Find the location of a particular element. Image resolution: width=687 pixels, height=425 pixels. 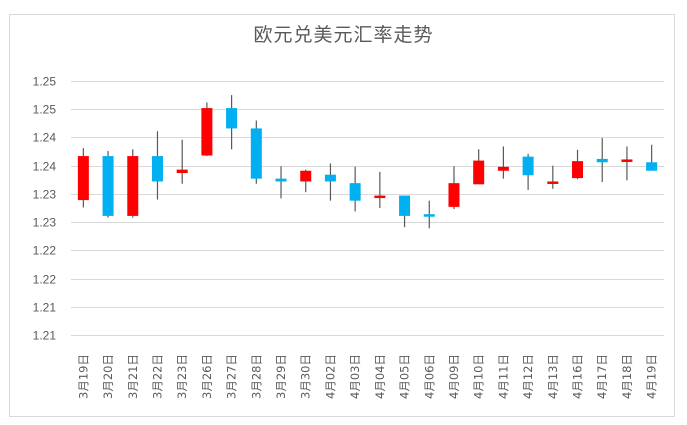

x-tick-label: 3月28日 is located at coordinates (256, 376).